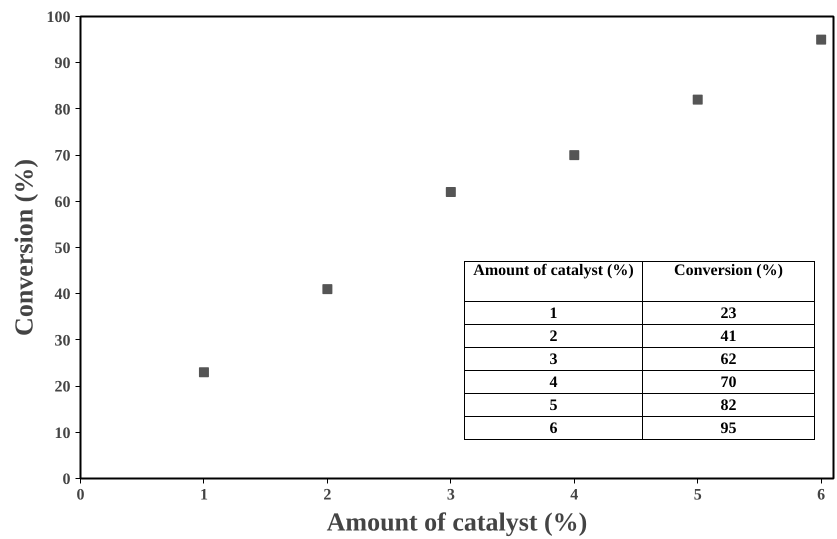 The image size is (837, 539). I want to click on annotation: 70, so click(728, 382).